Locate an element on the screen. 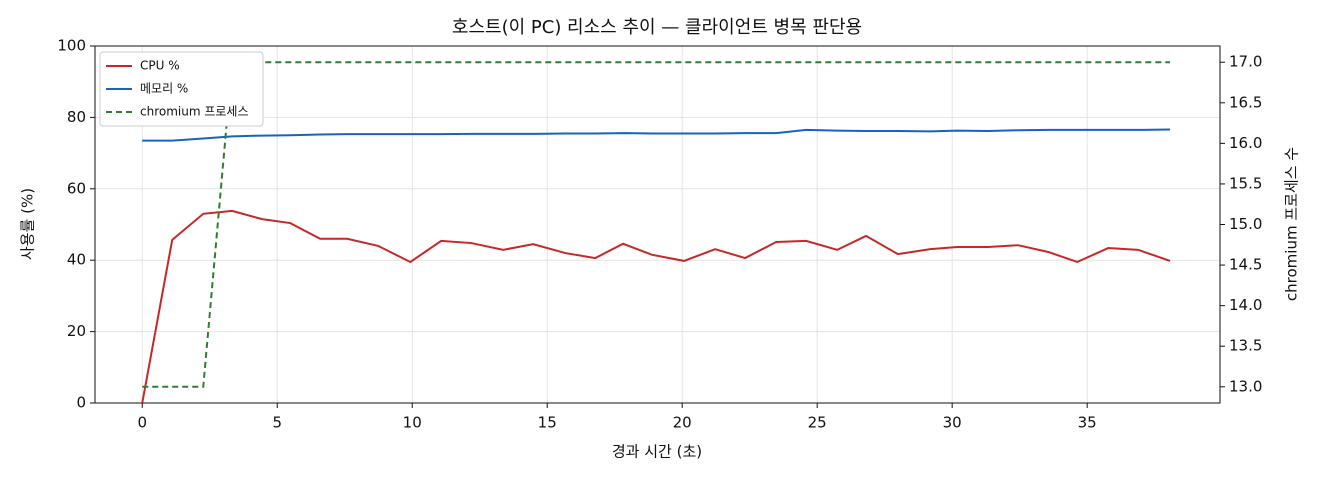  x-tick-label: 5 is located at coordinates (277, 423).